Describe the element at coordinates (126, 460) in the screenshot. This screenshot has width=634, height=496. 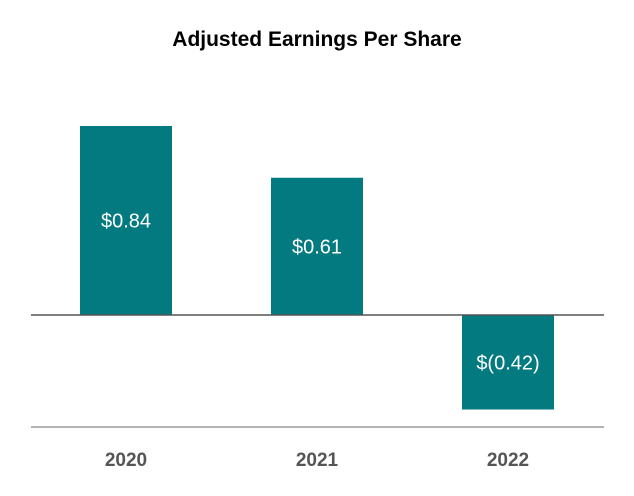
I see `x-tick-label: 2020` at that location.